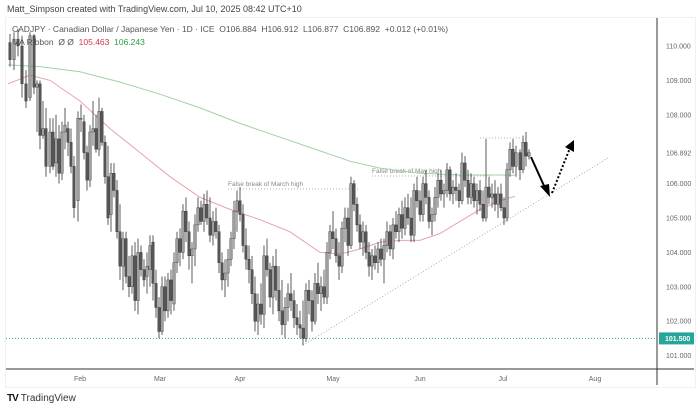 This screenshot has height=411, width=700. I want to click on price-tick-label: 108.000, so click(678, 115).